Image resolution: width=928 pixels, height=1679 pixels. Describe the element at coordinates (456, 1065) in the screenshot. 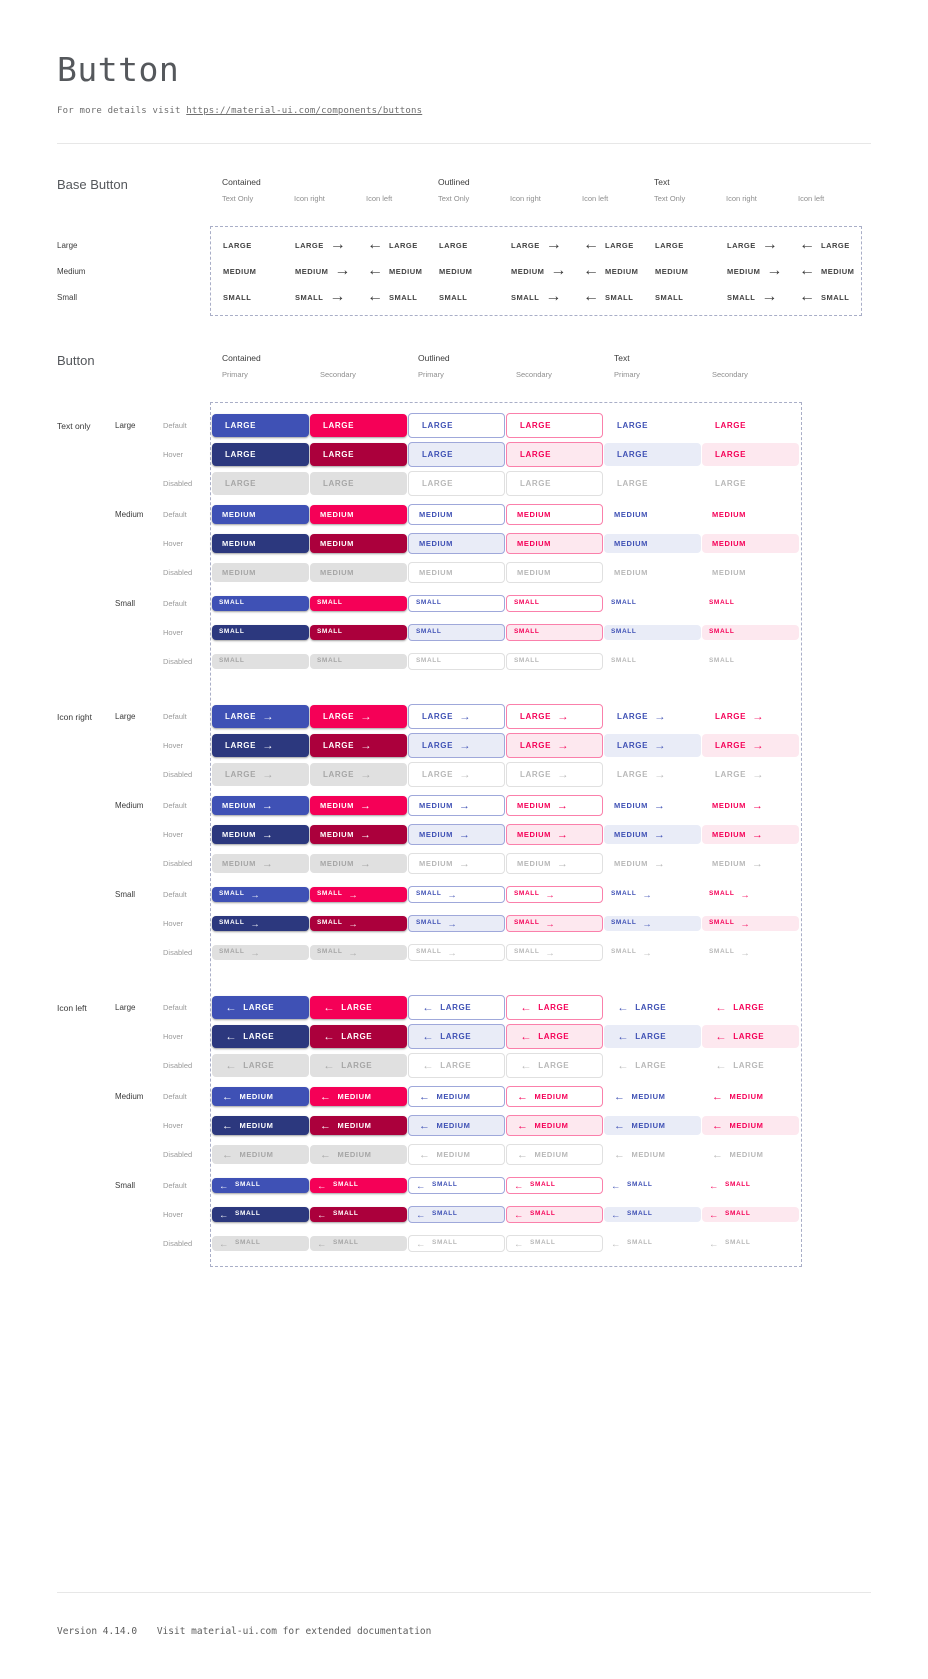

I see `outlined-primary-large-disabled-button: ← LARGE` at that location.